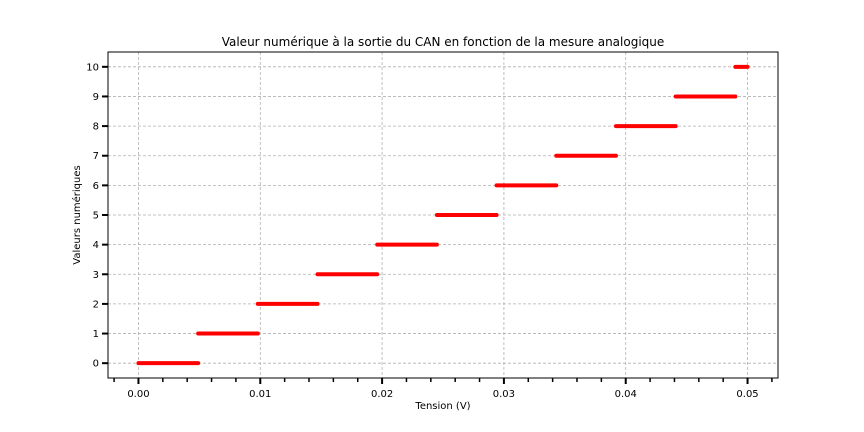 The image size is (864, 432). What do you see at coordinates (96, 304) in the screenshot?
I see `y-tick-label: 2` at bounding box center [96, 304].